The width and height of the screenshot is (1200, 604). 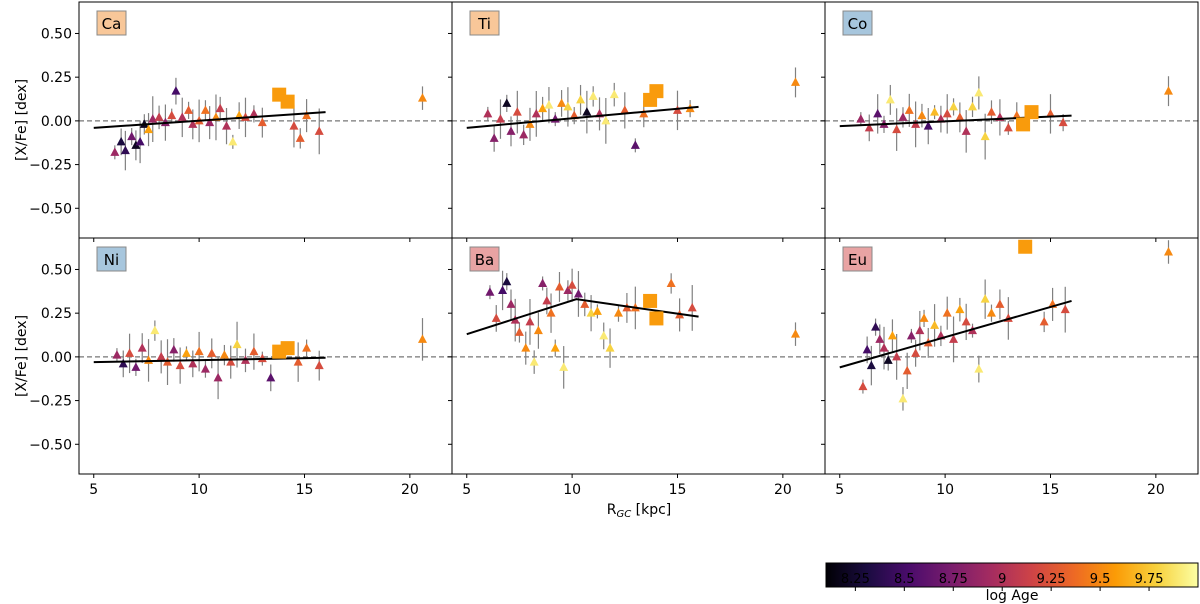 I want to click on element-label: Ba, so click(x=484, y=259).